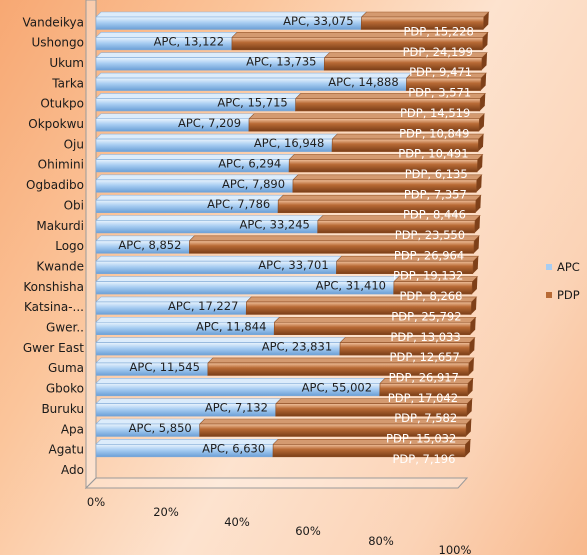 The image size is (587, 555). What do you see at coordinates (568, 295) in the screenshot?
I see `legend-label-pdp: PDP` at bounding box center [568, 295].